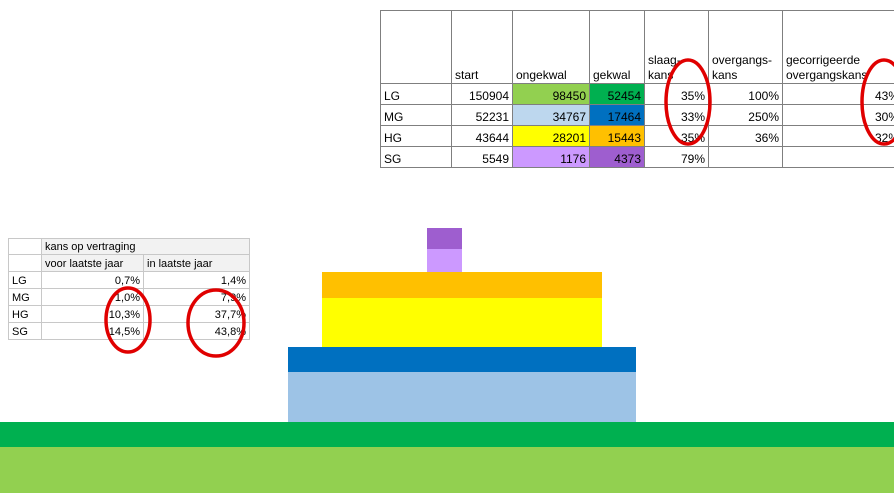  I want to click on layer-sg-light, so click(444, 260).